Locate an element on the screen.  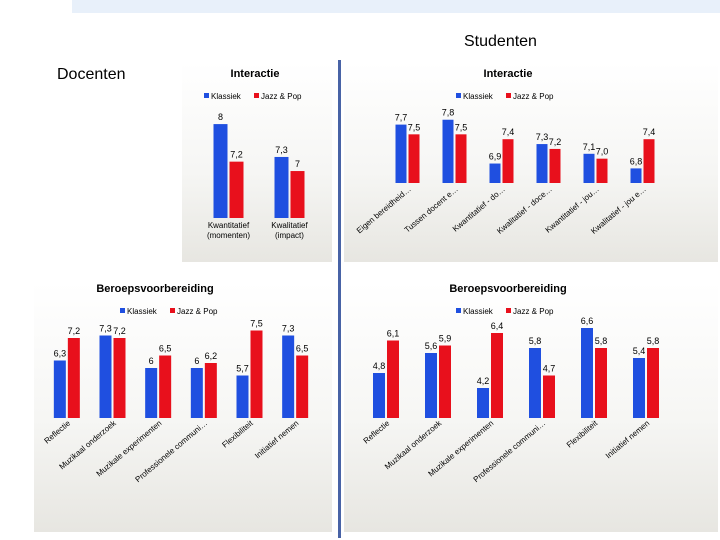
data-label: 7,1 is located at coordinates (589, 147).